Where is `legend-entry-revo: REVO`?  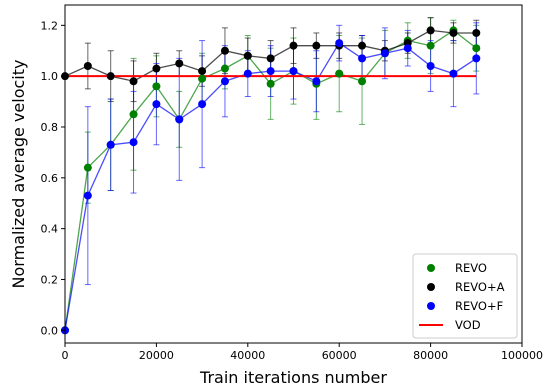 legend-entry-revo: REVO is located at coordinates (457, 268).